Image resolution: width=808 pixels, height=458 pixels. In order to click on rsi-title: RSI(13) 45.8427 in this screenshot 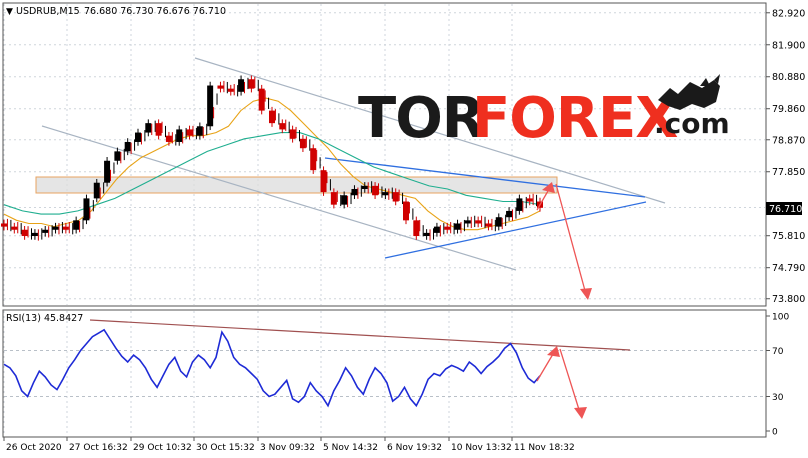, I will do `click(44, 318)`.